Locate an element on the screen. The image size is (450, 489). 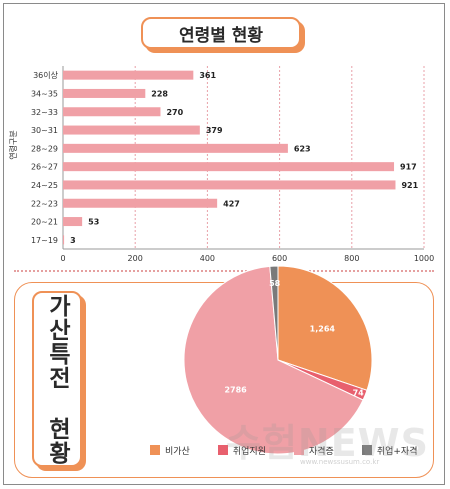
age-chart-title: 연령별 현황 is located at coordinates (221, 33).